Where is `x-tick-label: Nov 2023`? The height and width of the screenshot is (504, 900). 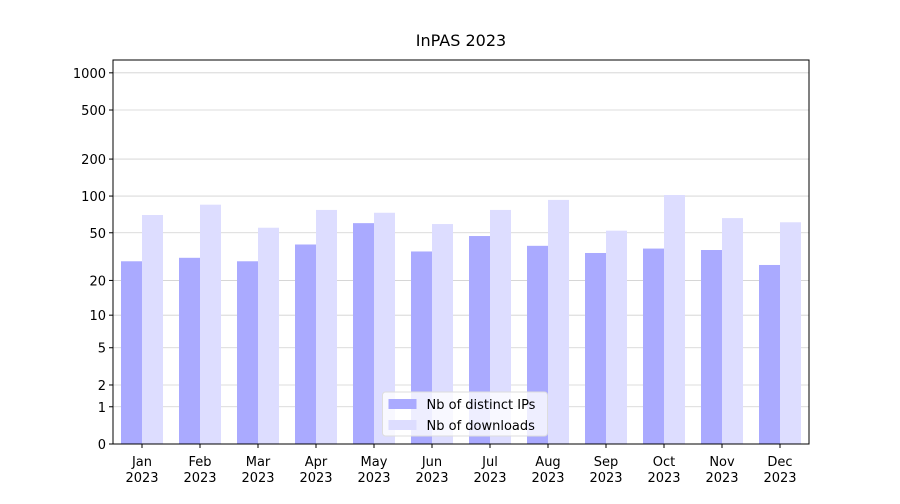
x-tick-label: Nov 2023 is located at coordinates (721, 470).